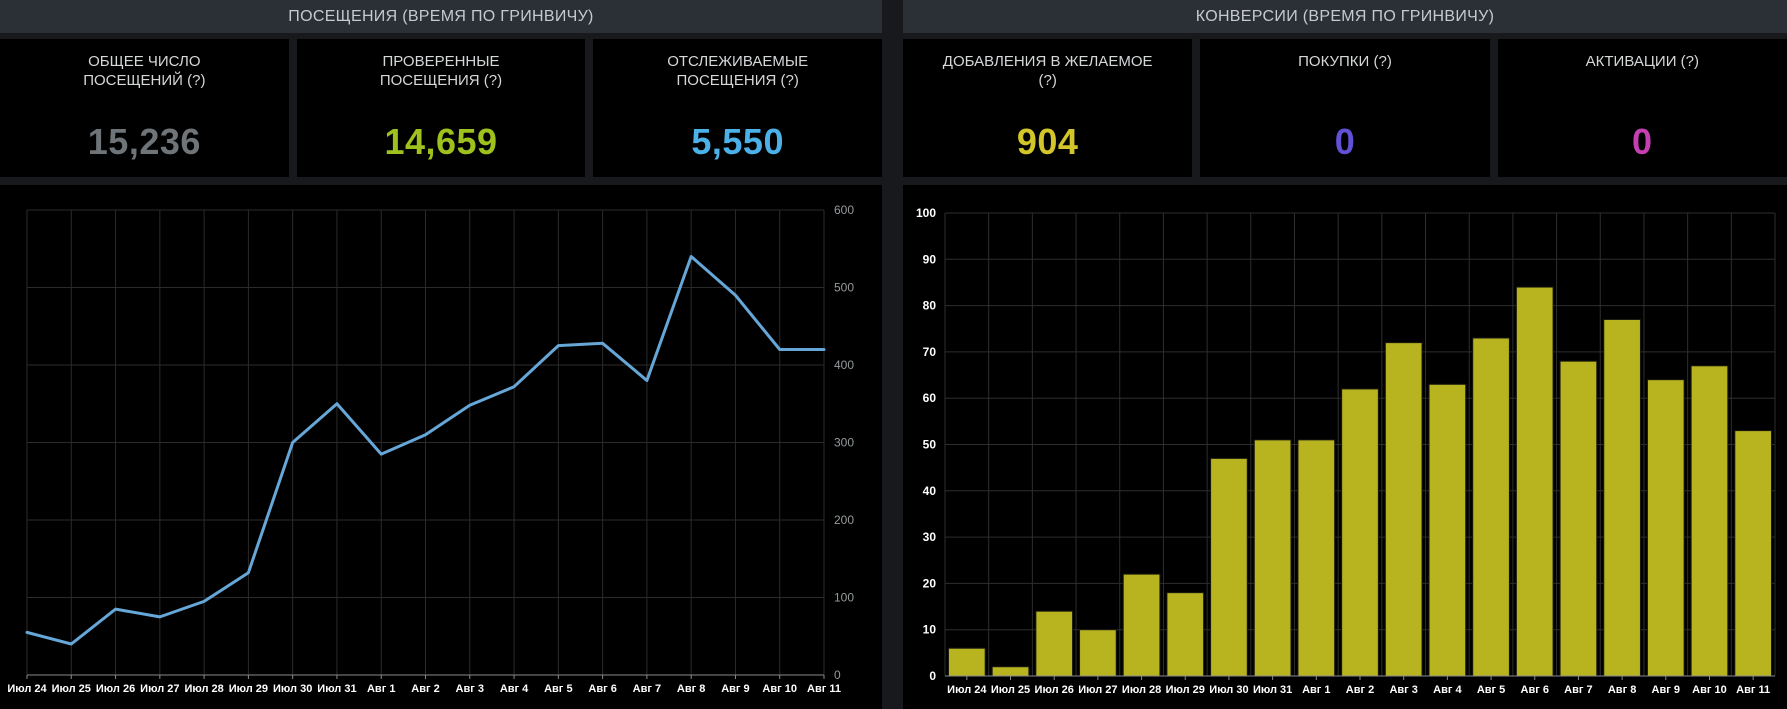 The image size is (1787, 709). Describe the element at coordinates (930, 259) in the screenshot. I see `svg-text: 90` at that location.